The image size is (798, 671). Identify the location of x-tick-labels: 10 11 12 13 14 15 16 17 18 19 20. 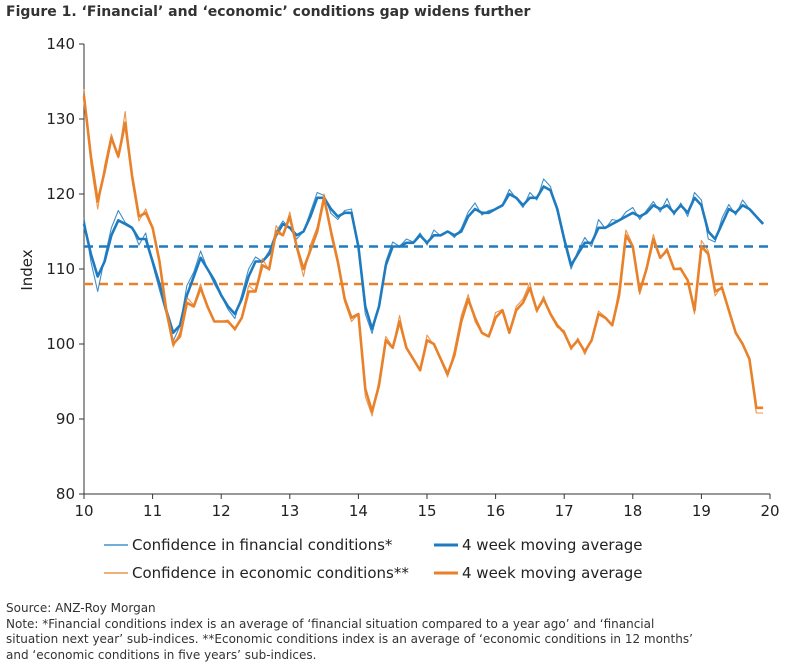
(426, 511).